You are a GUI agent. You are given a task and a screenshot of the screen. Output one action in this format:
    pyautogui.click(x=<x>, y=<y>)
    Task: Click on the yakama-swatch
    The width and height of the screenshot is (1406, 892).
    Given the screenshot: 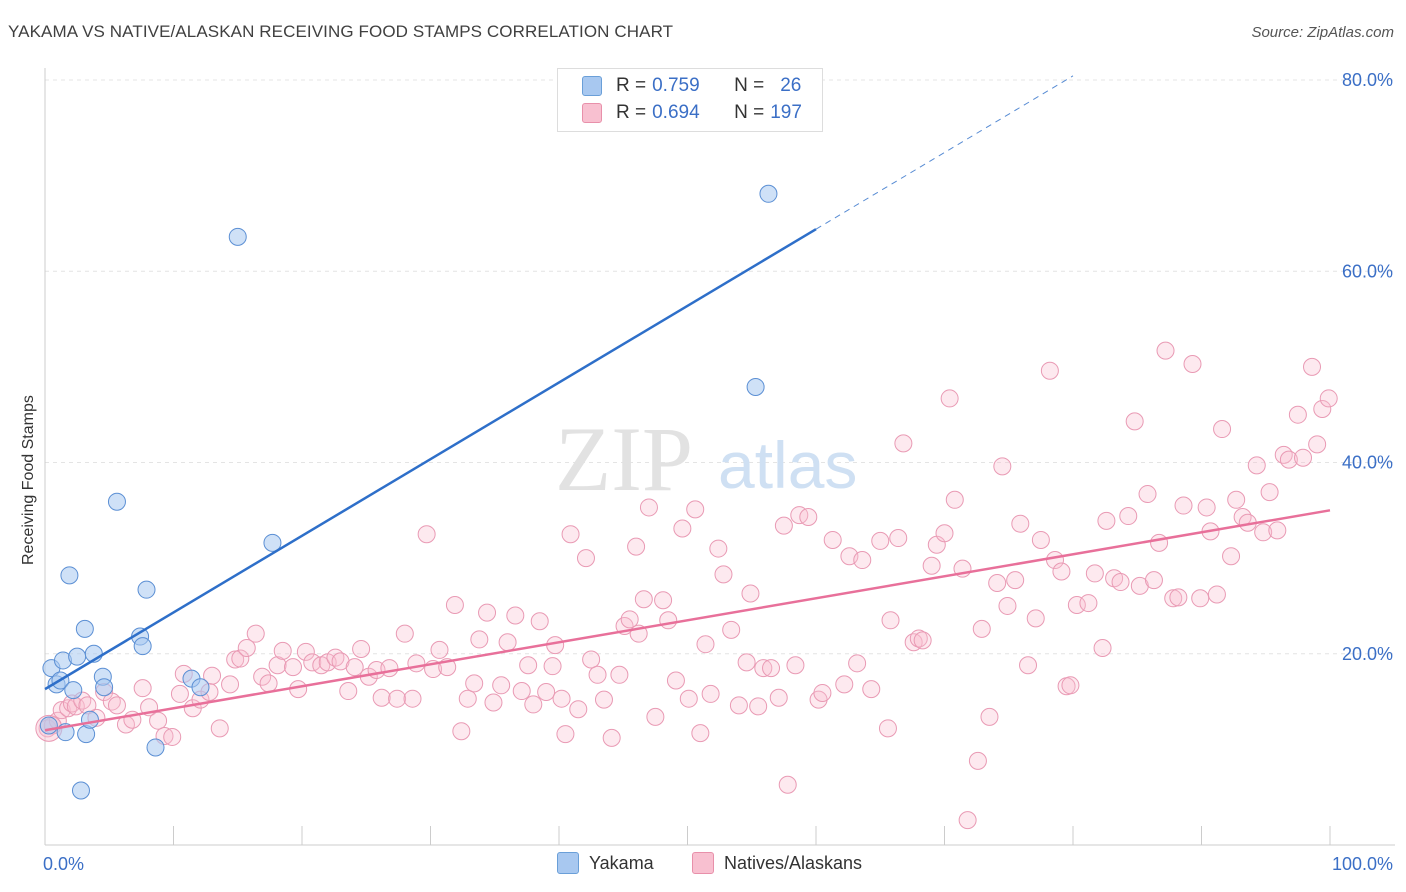 What is the action you would take?
    pyautogui.click(x=592, y=86)
    